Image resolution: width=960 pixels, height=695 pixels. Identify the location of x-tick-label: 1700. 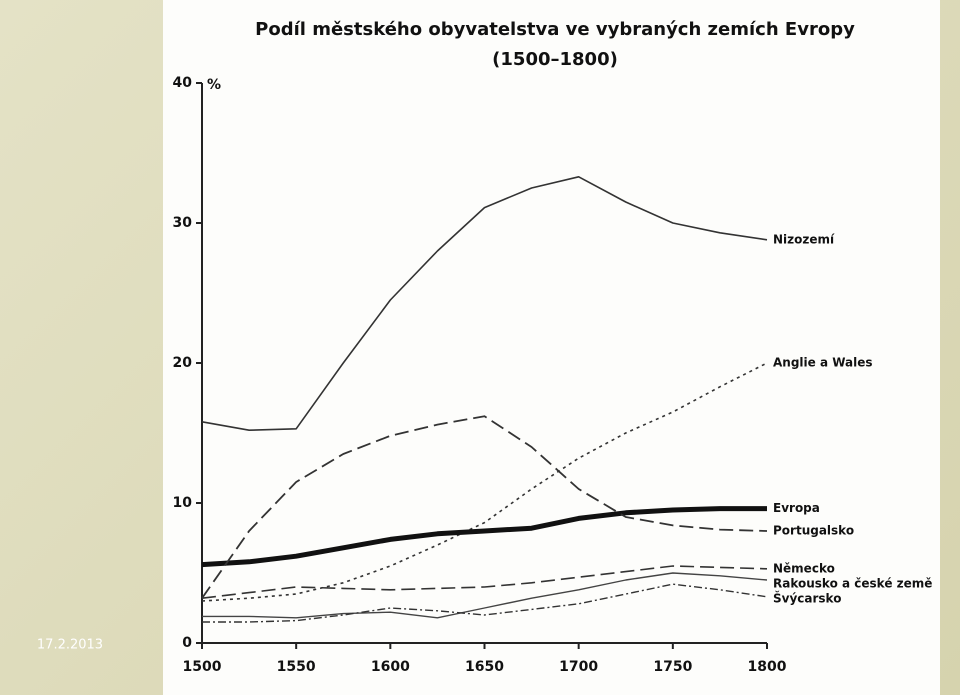
(578, 667).